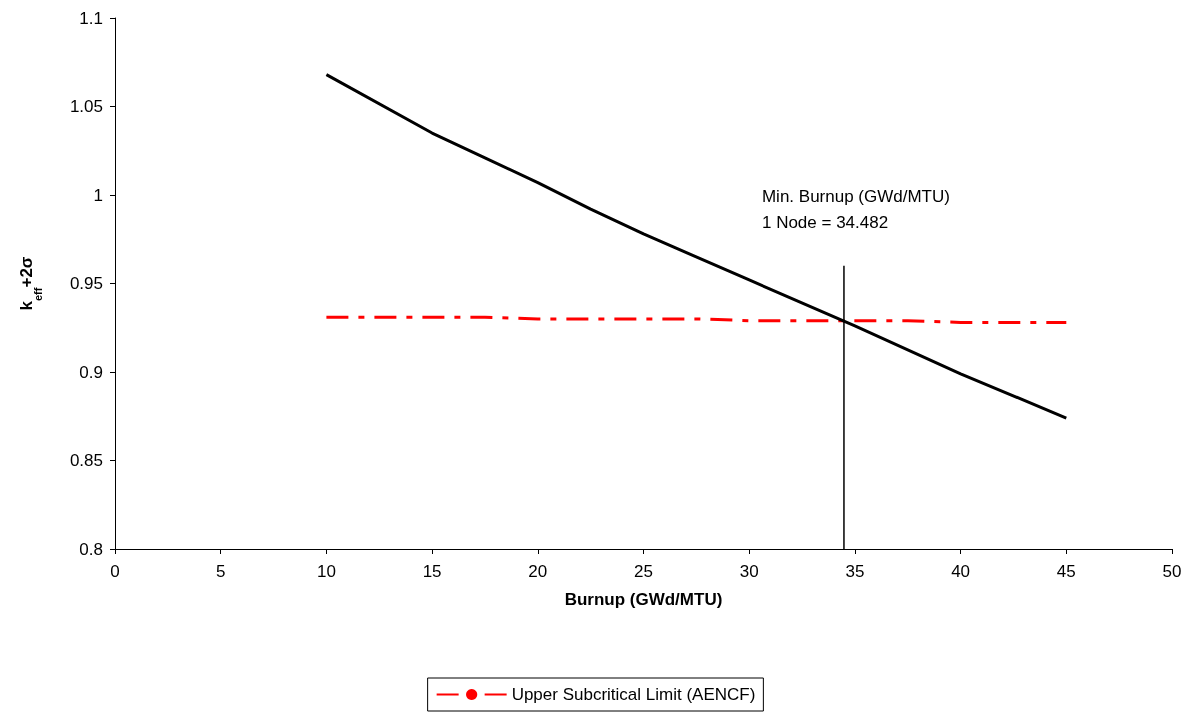 This screenshot has height=719, width=1191. What do you see at coordinates (91, 549) in the screenshot?
I see `y-tick-label: 0.8` at bounding box center [91, 549].